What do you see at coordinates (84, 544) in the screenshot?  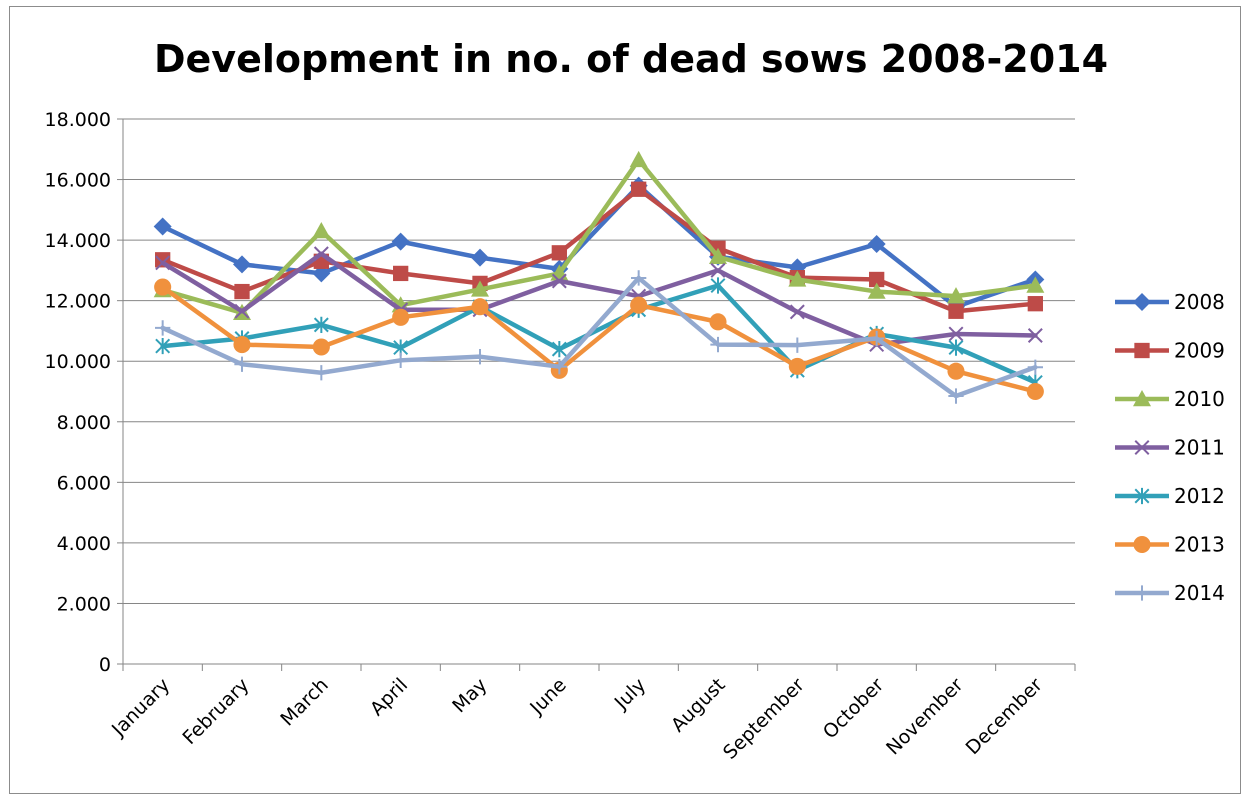 I see `y-tick-label: 4.000` at bounding box center [84, 544].